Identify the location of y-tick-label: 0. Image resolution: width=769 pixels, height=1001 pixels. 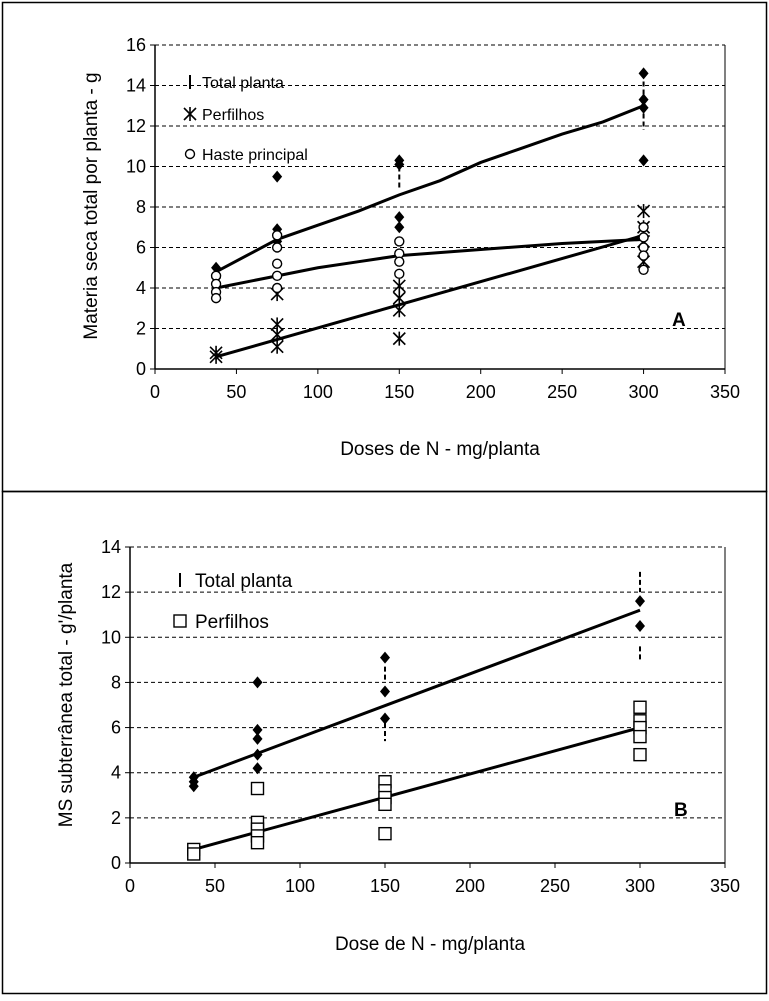
(116, 863).